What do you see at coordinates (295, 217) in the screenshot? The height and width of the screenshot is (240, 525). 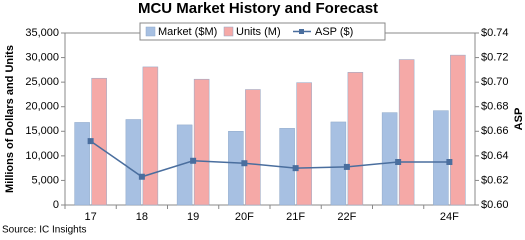 I see `x-tick-label: 21F` at bounding box center [295, 217].